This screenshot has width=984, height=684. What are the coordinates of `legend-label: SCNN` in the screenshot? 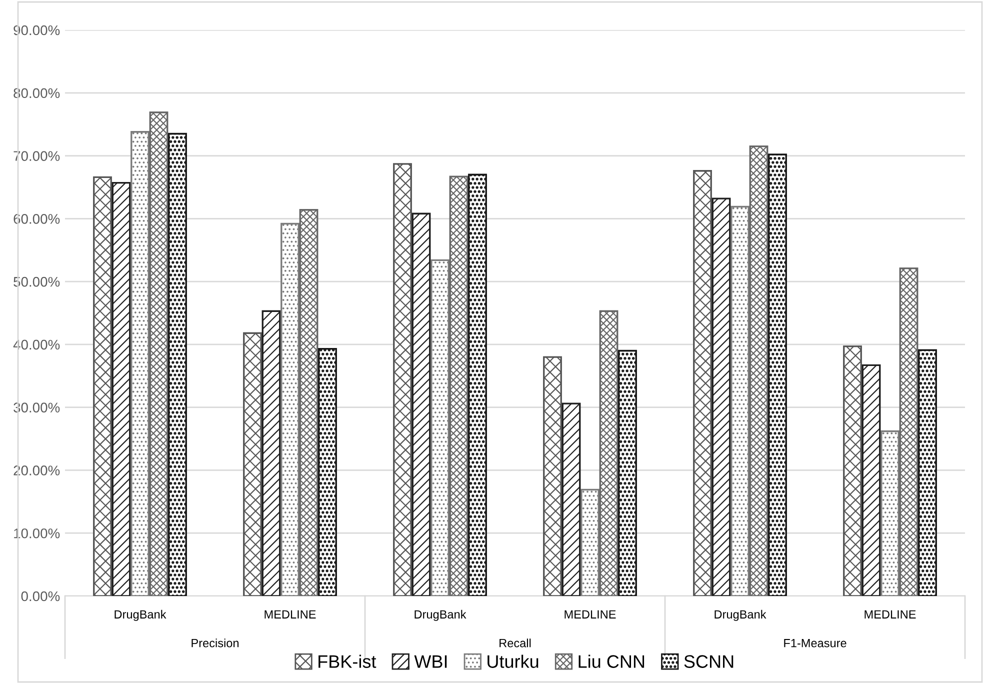 It's located at (709, 661).